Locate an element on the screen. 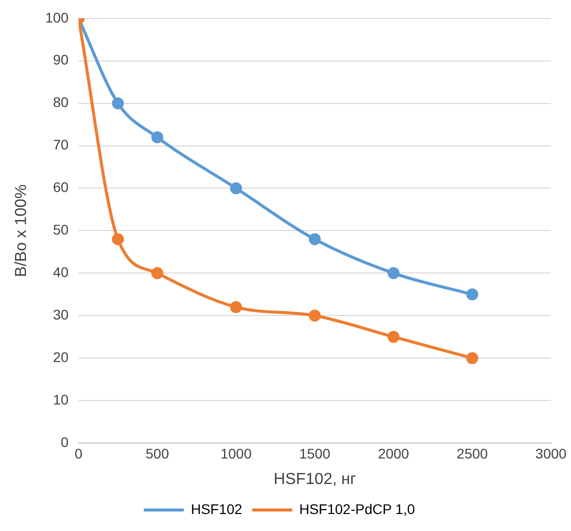  y-tick-label: 100 is located at coordinates (57, 17).